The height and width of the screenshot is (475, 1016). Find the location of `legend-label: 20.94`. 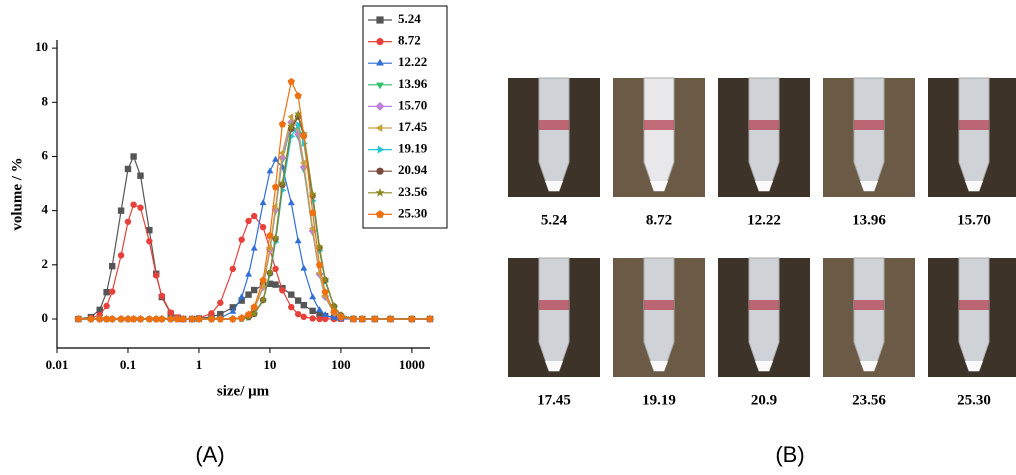

legend-label: 20.94 is located at coordinates (413, 169).